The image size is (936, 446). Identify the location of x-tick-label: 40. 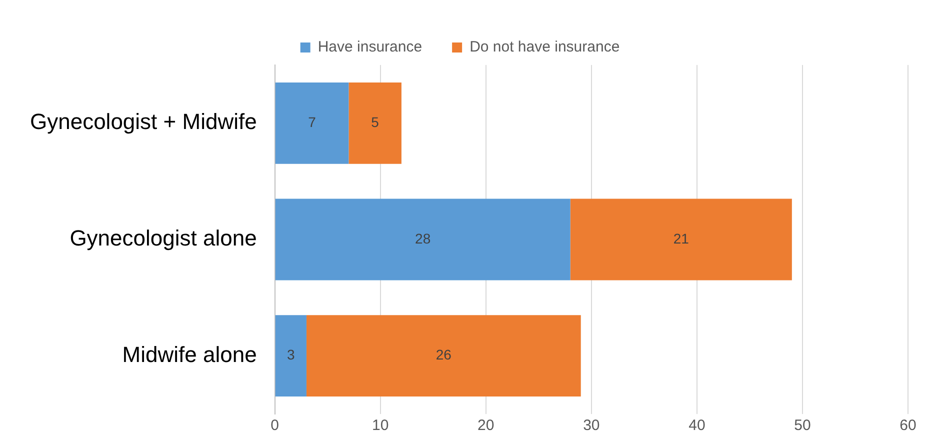
(697, 425).